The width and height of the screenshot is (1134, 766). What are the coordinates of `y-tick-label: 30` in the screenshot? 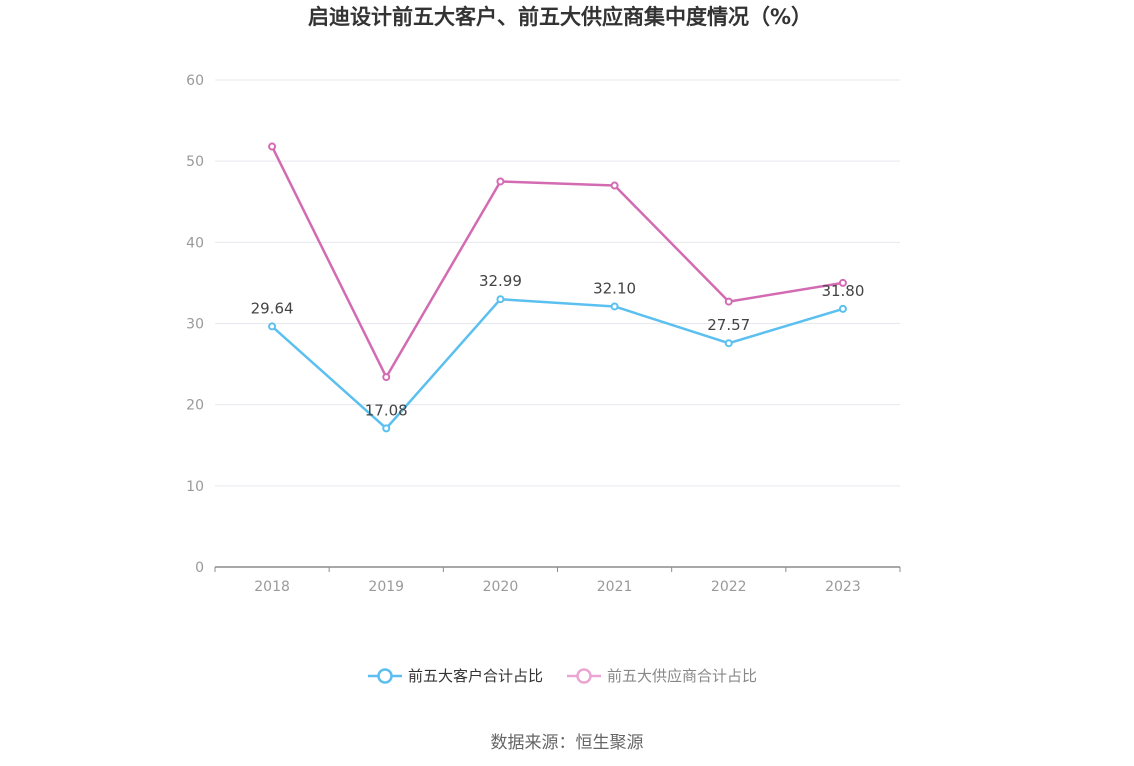 It's located at (195, 325).